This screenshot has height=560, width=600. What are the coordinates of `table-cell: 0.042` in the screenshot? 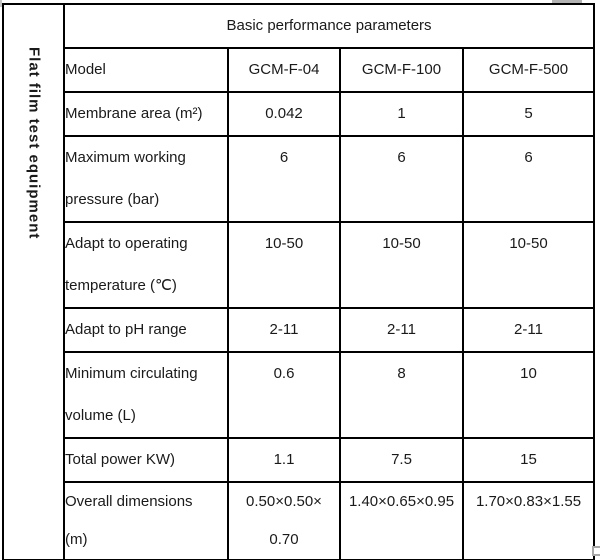 It's located at (284, 114).